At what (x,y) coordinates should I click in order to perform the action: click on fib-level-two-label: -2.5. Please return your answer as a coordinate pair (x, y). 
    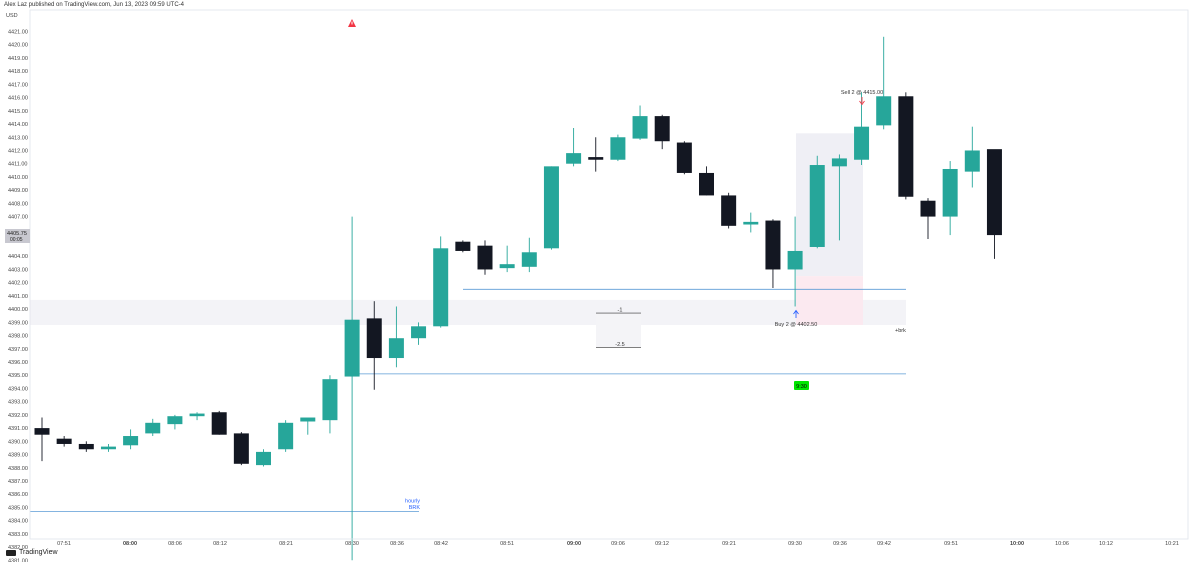
    Looking at the image, I should click on (619, 345).